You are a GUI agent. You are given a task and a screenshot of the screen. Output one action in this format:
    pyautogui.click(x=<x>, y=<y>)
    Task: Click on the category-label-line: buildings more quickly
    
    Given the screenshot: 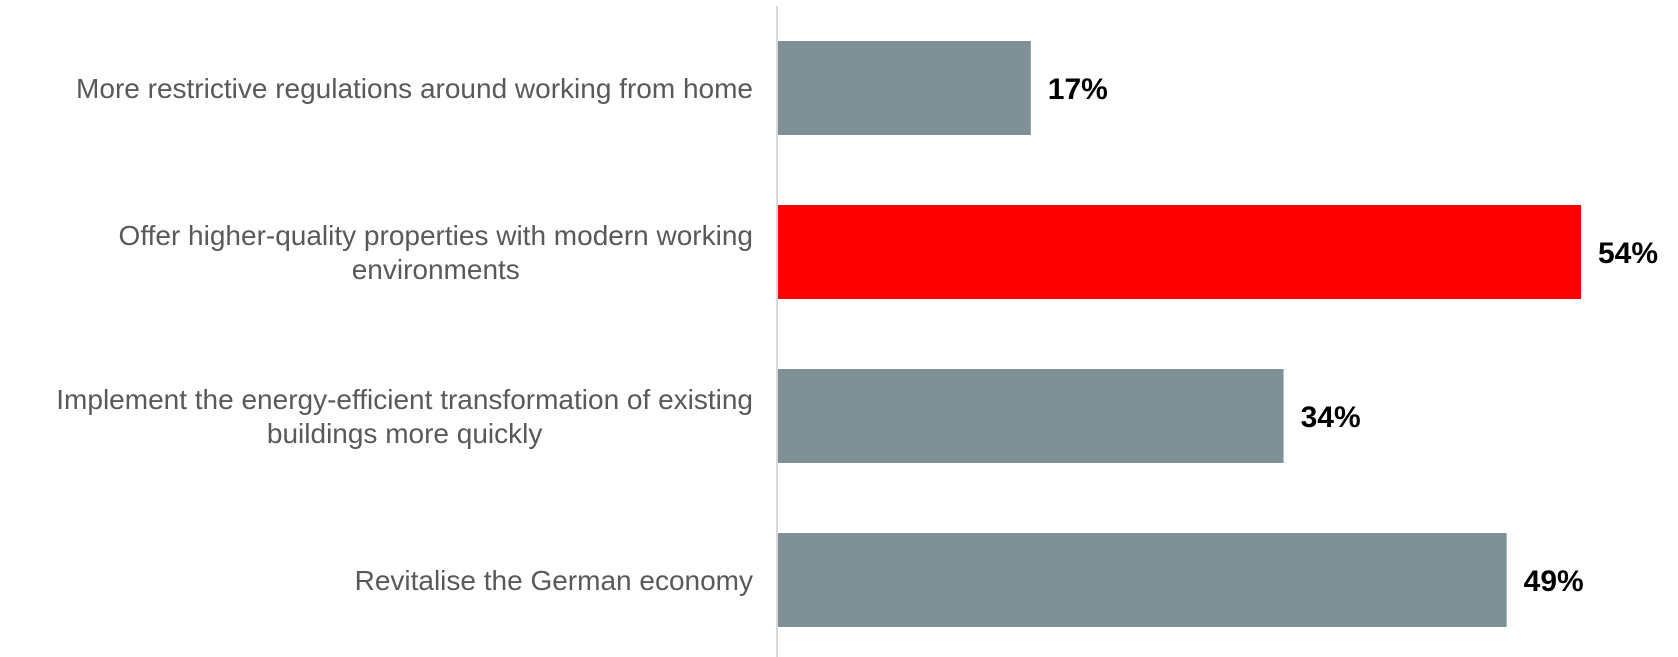 What is the action you would take?
    pyautogui.click(x=404, y=433)
    